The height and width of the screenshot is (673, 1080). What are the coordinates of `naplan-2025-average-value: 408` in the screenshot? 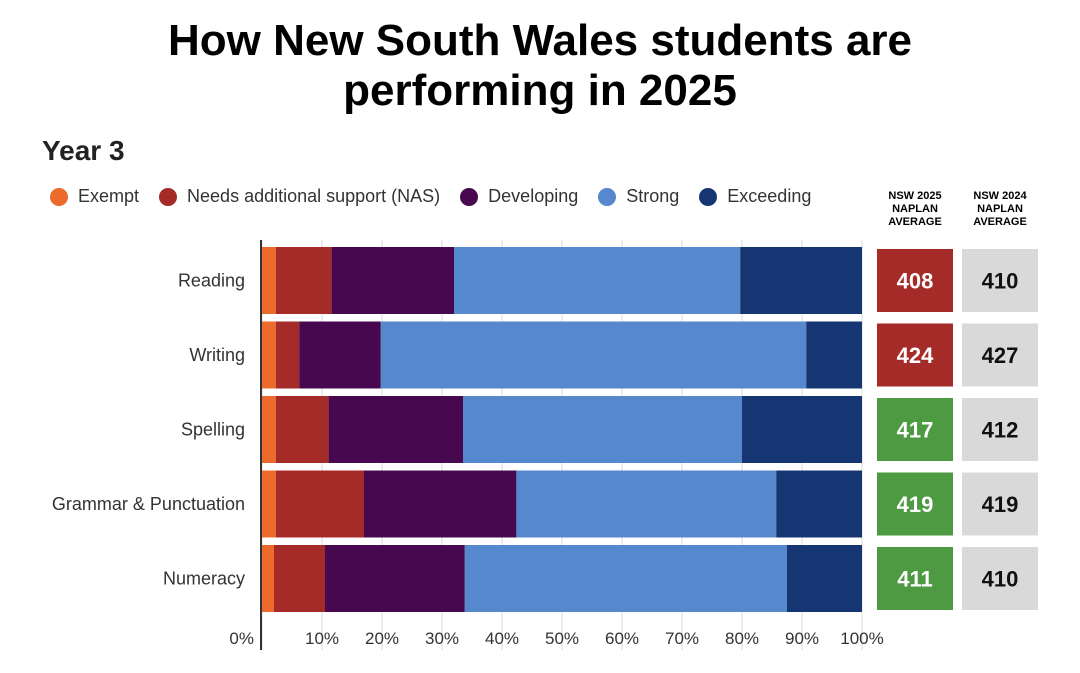 It's located at (915, 281).